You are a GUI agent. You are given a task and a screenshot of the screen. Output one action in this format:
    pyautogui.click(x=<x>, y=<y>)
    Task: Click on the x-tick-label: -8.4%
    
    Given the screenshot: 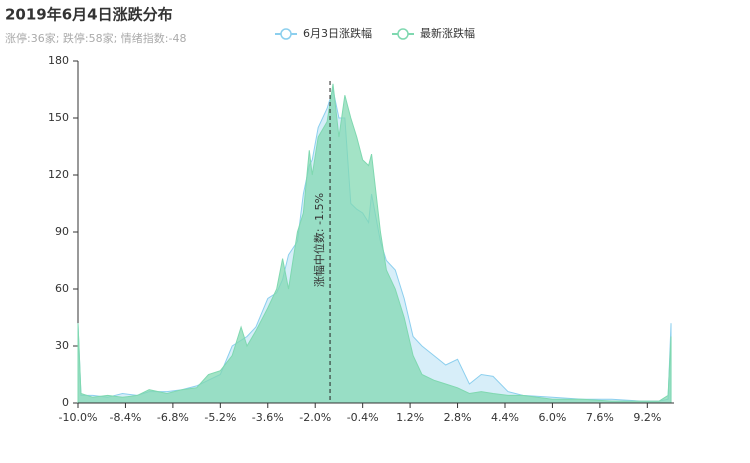 What is the action you would take?
    pyautogui.click(x=125, y=417)
    